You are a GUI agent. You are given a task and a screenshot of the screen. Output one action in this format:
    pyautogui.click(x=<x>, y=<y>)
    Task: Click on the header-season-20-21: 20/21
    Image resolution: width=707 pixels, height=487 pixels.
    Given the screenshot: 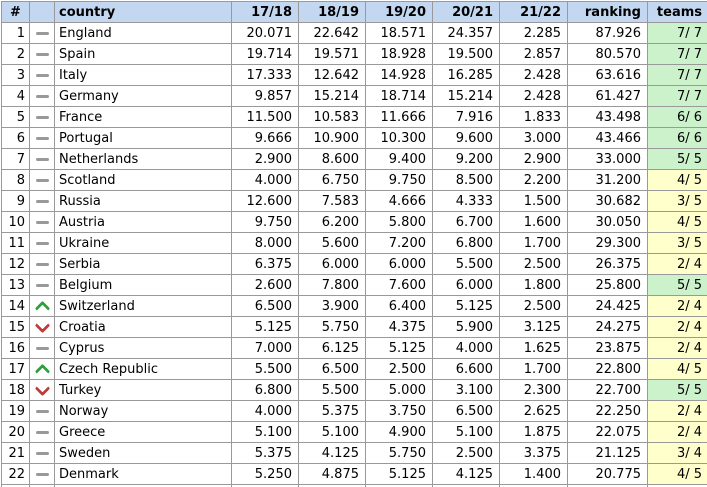 What is the action you would take?
    pyautogui.click(x=466, y=12)
    